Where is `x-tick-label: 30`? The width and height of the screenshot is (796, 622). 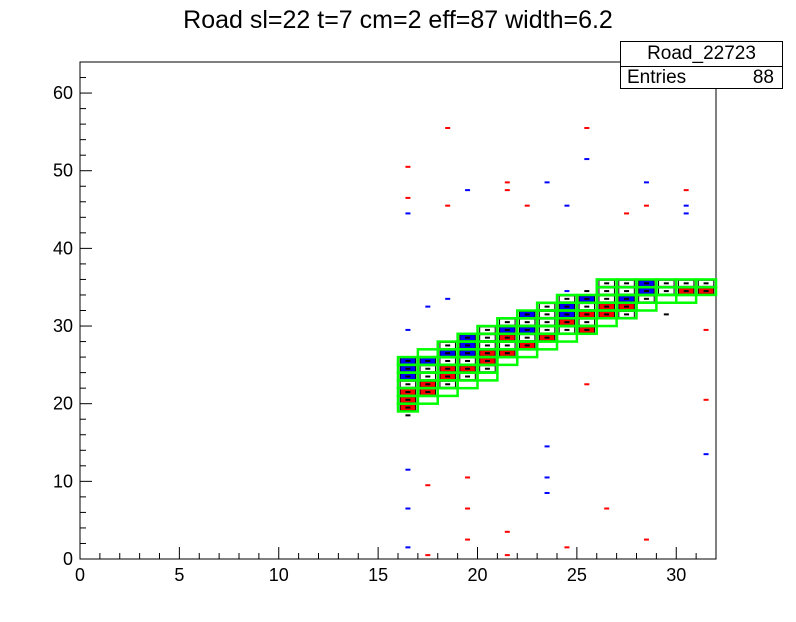
x-tick-label: 30 is located at coordinates (676, 575).